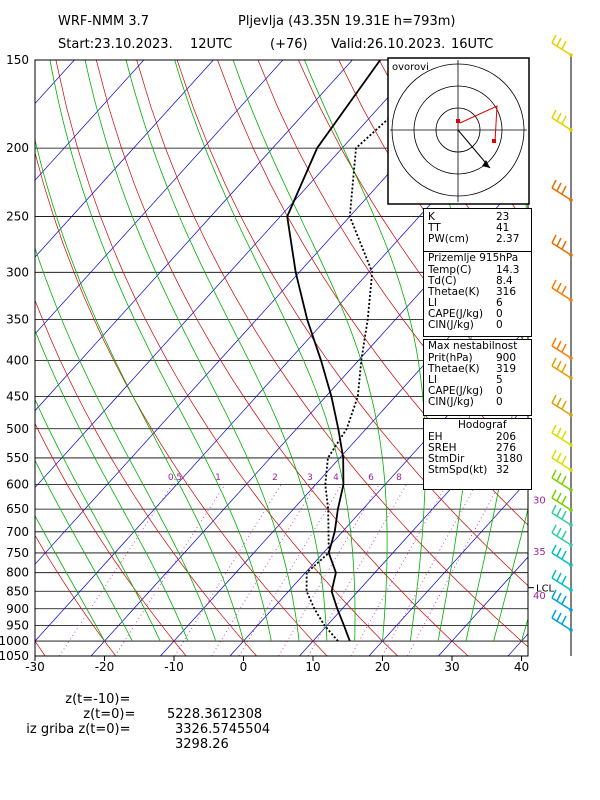  I want to click on mixing-ratio-label: 1, so click(218, 478).